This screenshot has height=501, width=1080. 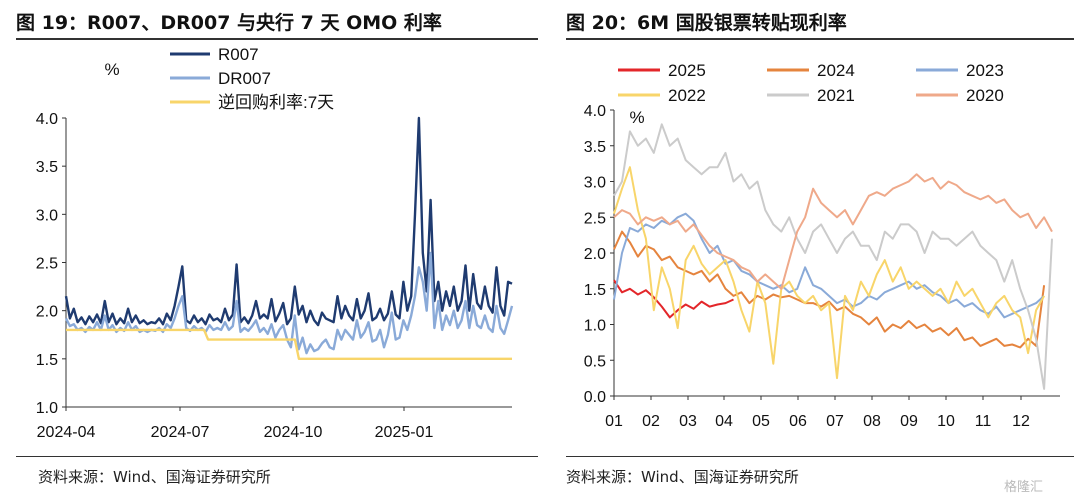 What do you see at coordinates (820, 39) in the screenshot?
I see `right-title-rule` at bounding box center [820, 39].